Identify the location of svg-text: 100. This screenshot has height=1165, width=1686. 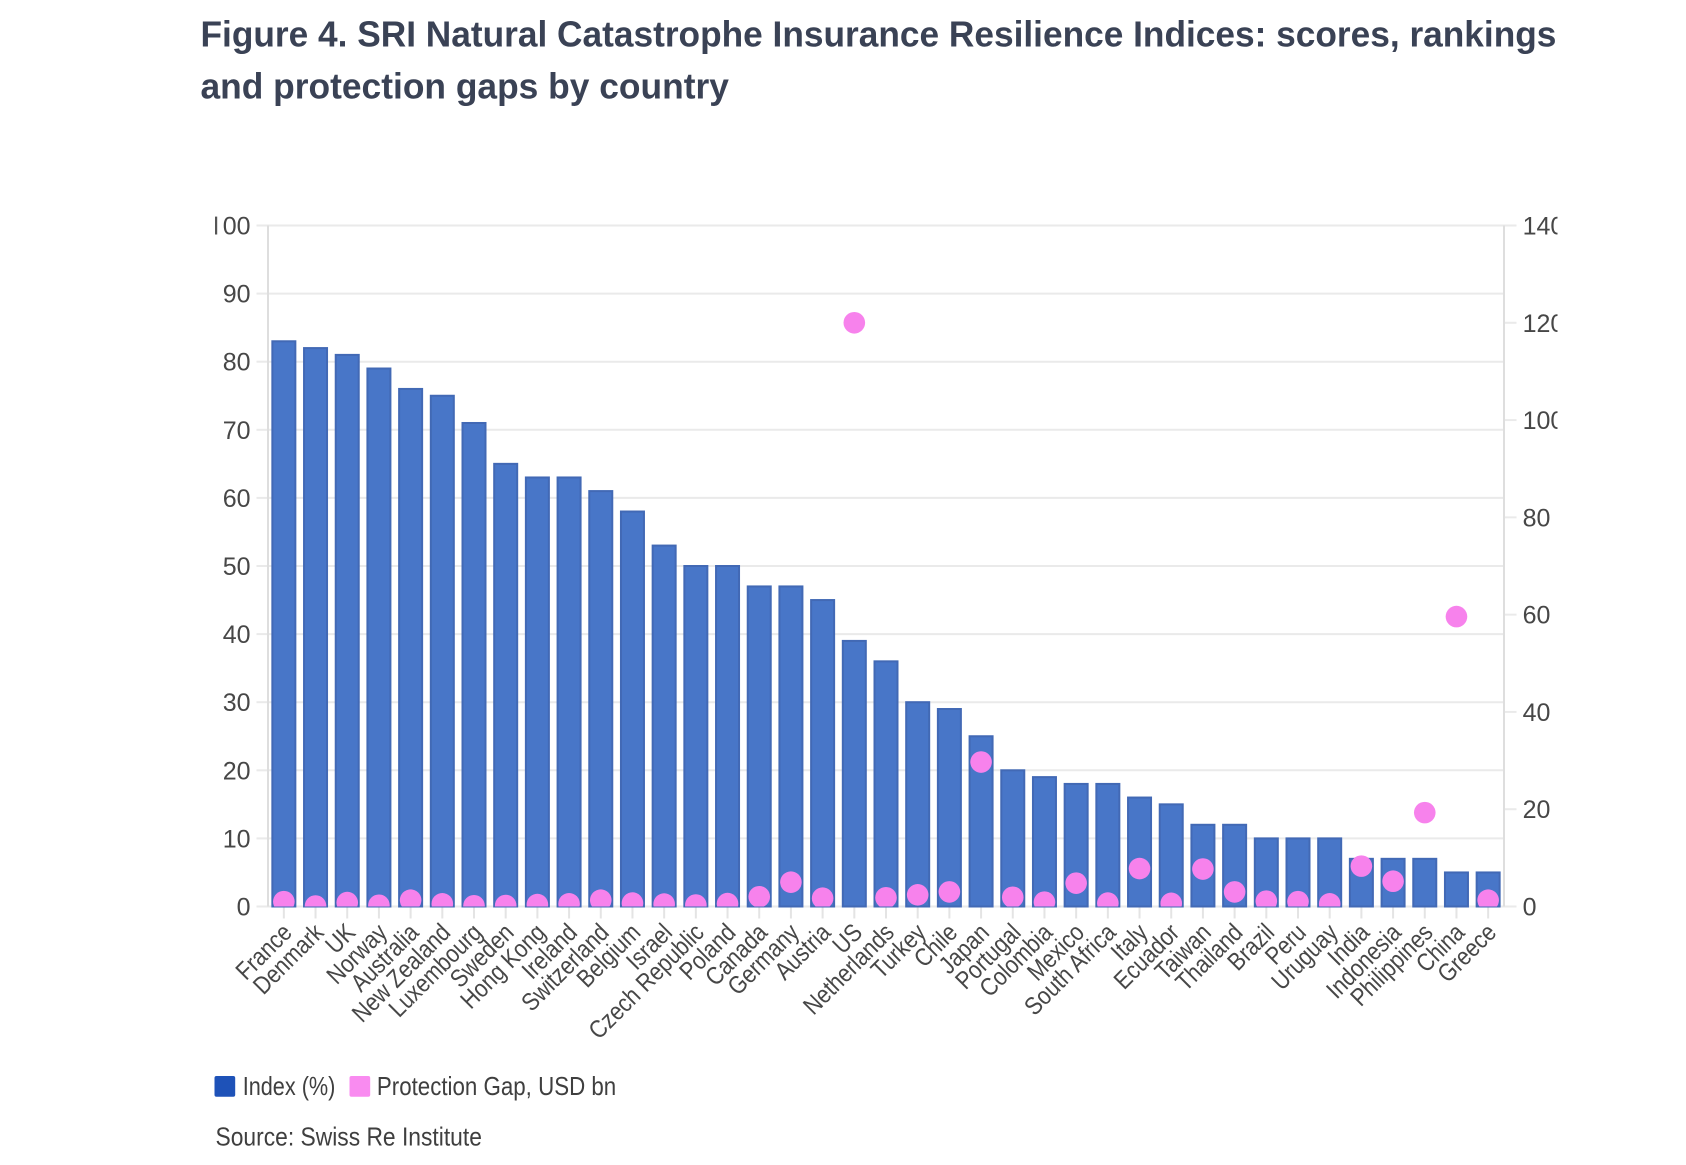
(1544, 421).